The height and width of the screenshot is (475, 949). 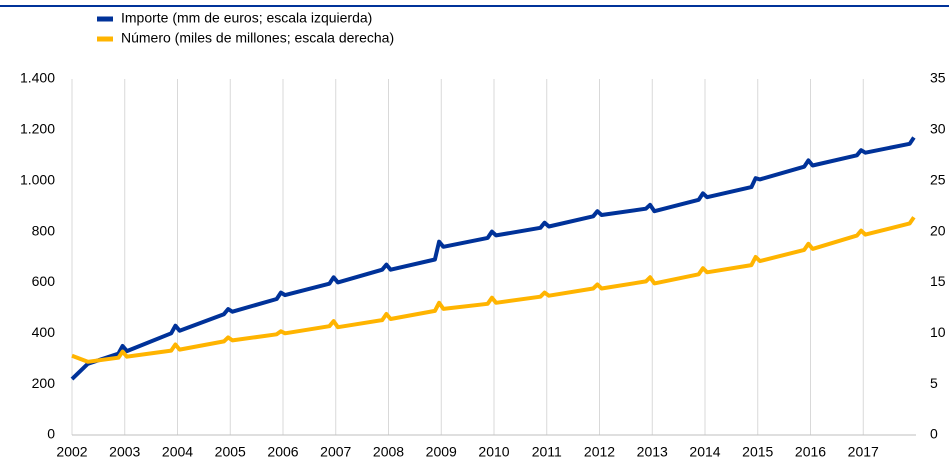 What do you see at coordinates (938, 78) in the screenshot?
I see `y2-tick-label: 35` at bounding box center [938, 78].